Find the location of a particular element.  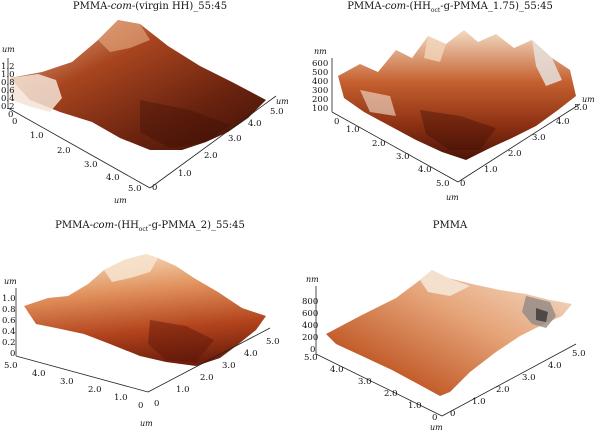

surface-dark-region is located at coordinates (181, 341).